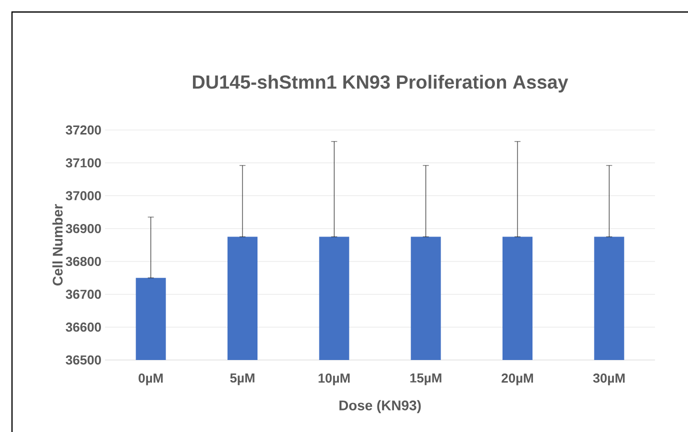 The image size is (688, 432). What do you see at coordinates (380, 83) in the screenshot?
I see `chart-title: DU145-shStmn1 KN93 Proliferation Assay` at bounding box center [380, 83].